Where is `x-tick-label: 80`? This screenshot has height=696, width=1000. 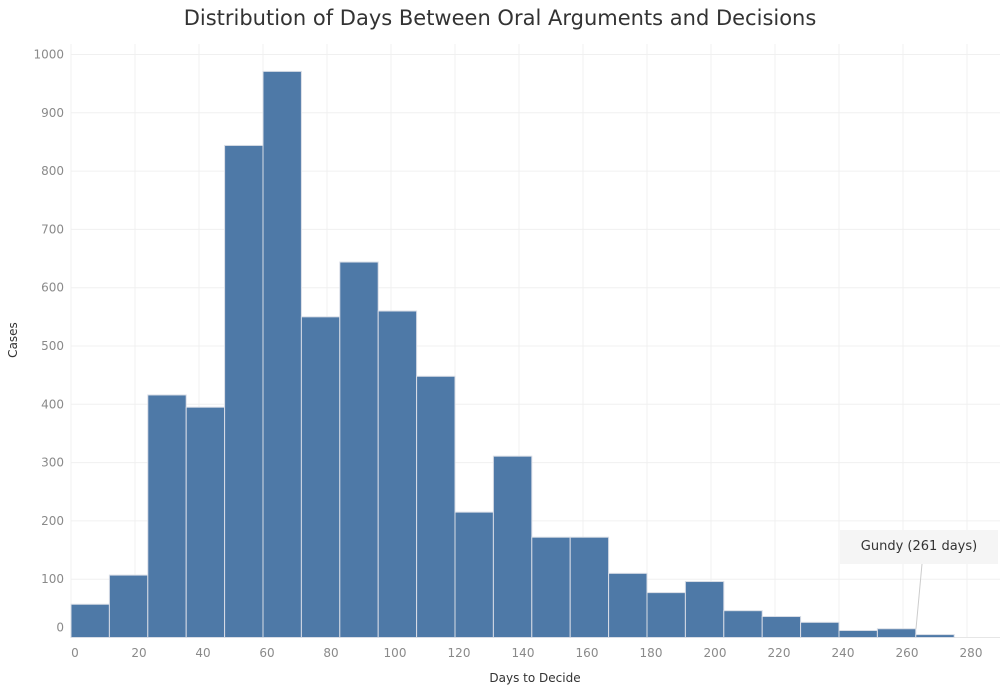 x-tick-label: 80 is located at coordinates (330, 653).